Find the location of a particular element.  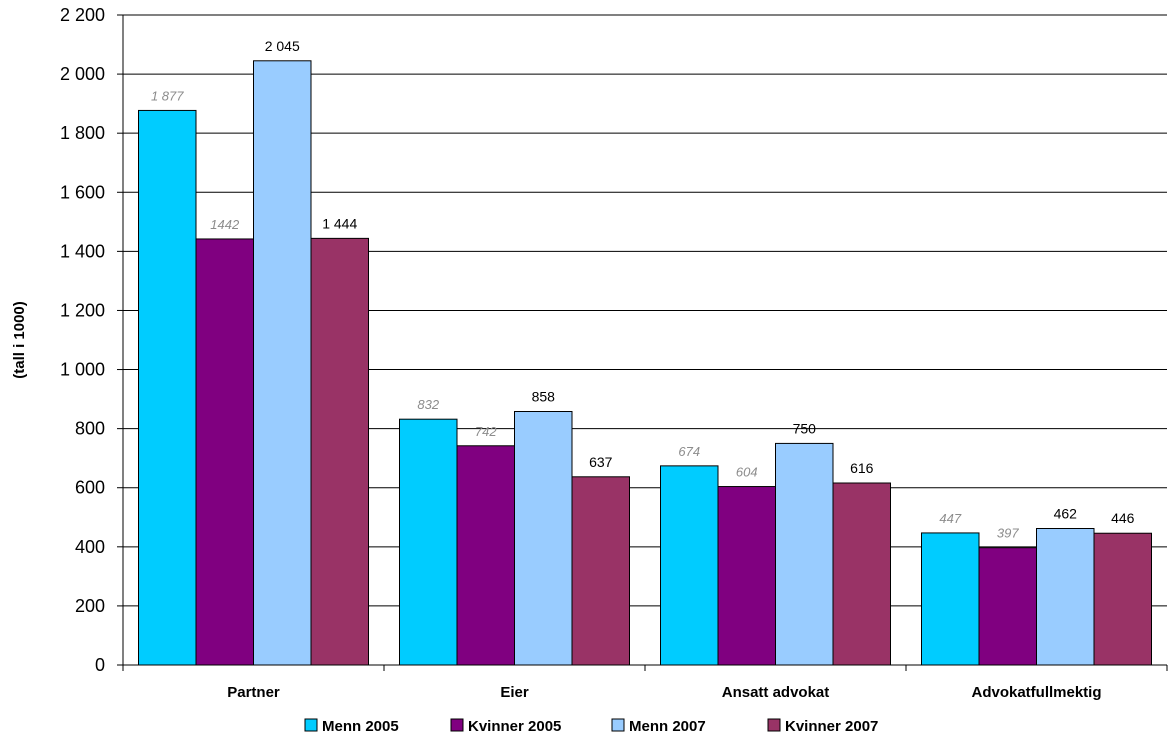

data-label: 2 045 is located at coordinates (282, 46).